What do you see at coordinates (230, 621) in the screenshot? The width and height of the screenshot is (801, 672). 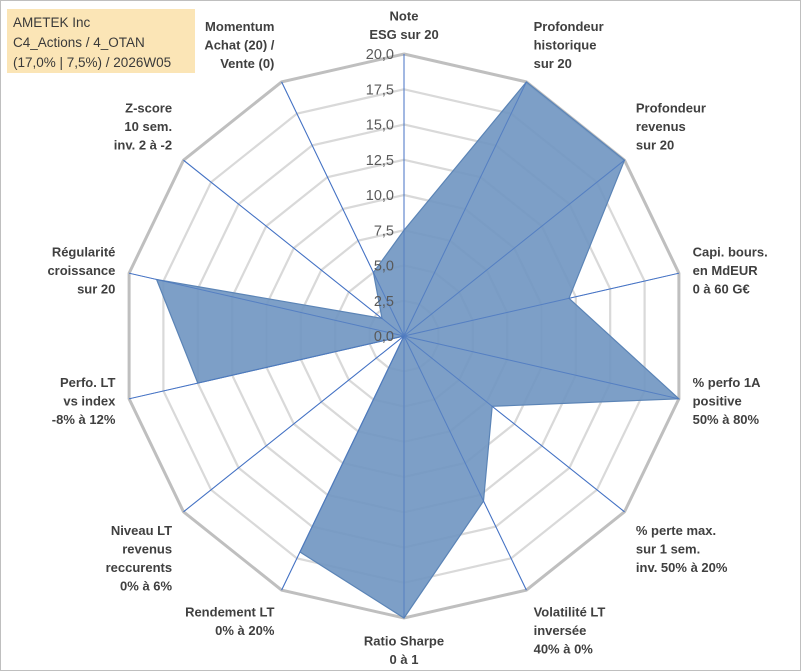 I see `axis-label-8: Rendement LT 0% à 20%` at bounding box center [230, 621].